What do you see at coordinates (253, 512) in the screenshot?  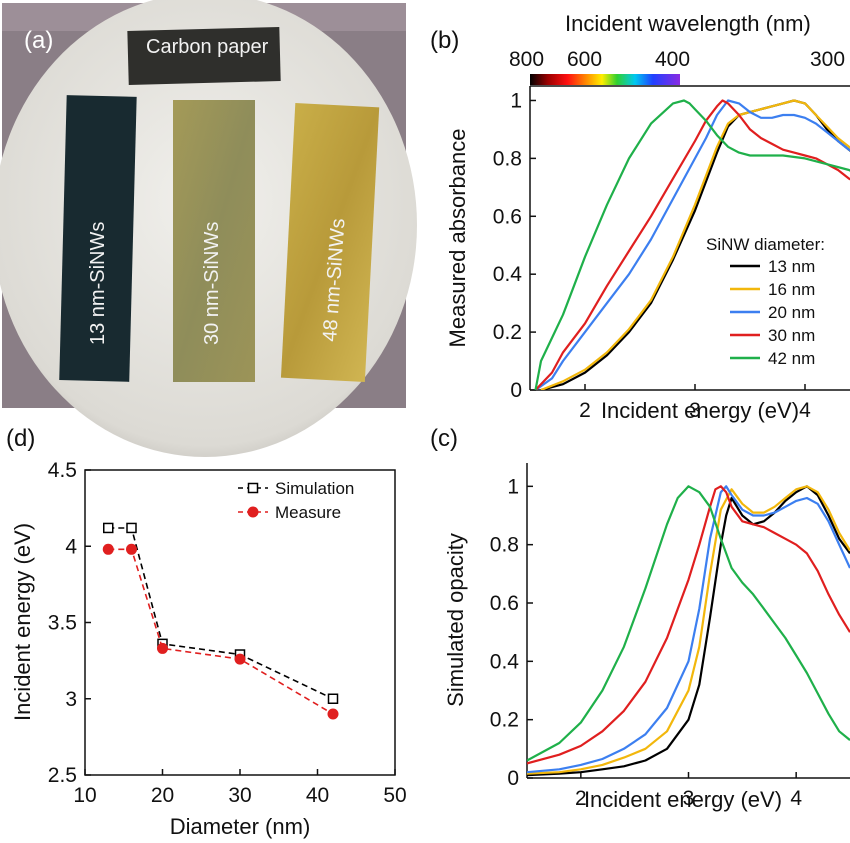 I see `legend-marker-measure` at bounding box center [253, 512].